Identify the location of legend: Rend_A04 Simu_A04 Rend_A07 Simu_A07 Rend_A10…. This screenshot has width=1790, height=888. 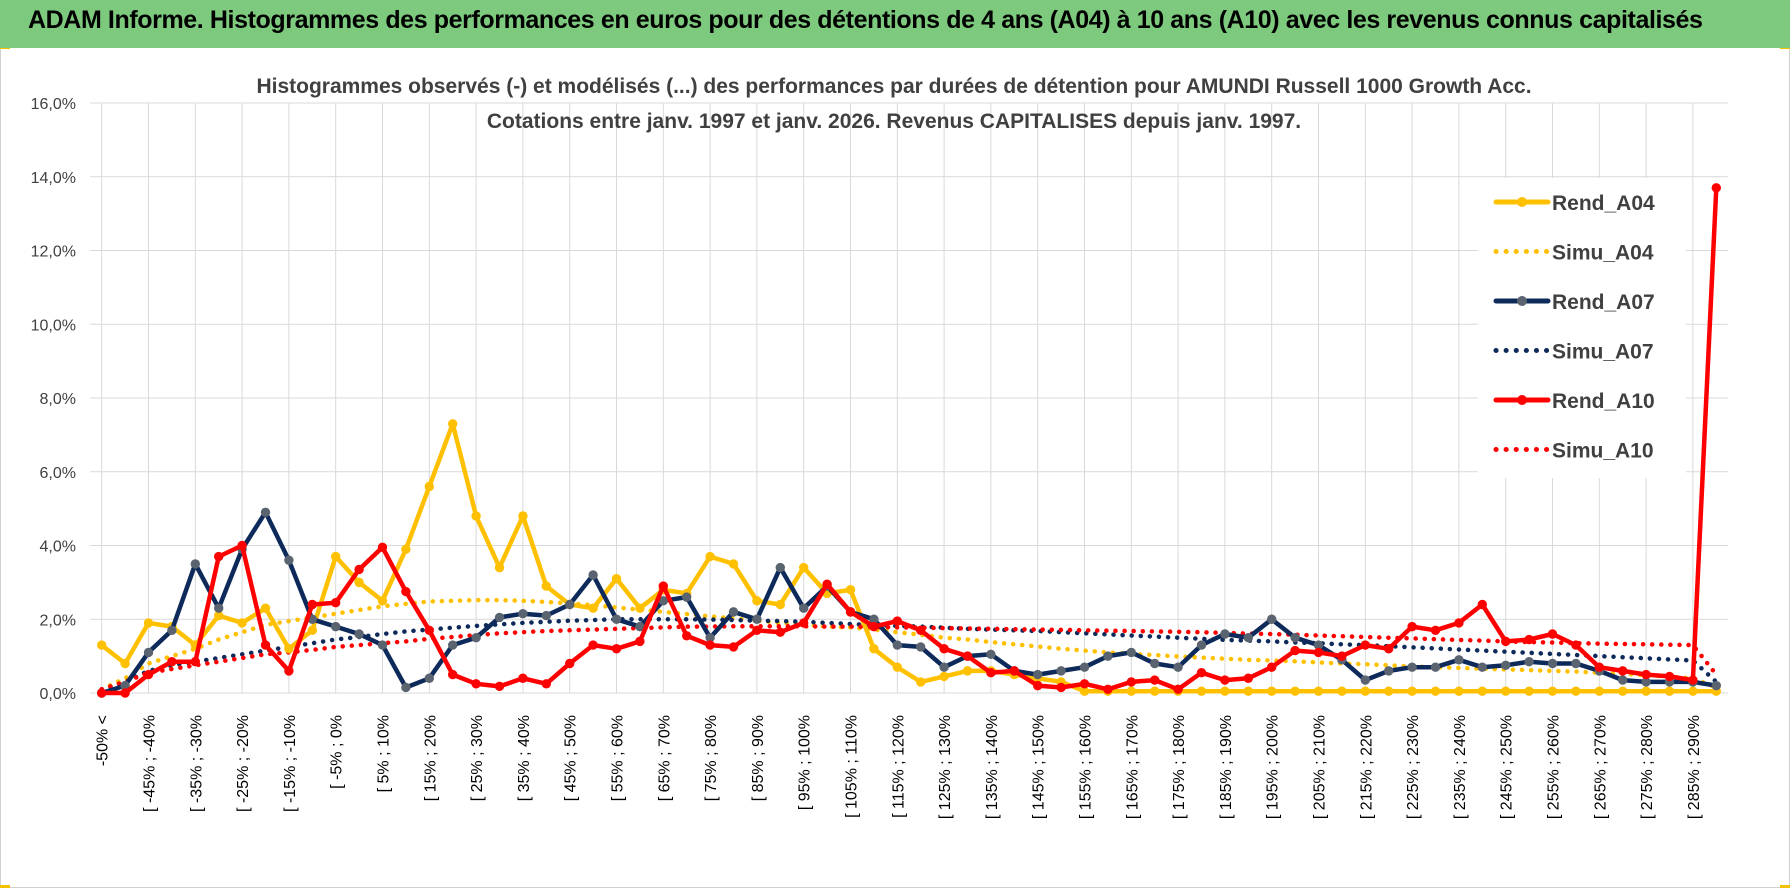
(1582, 328).